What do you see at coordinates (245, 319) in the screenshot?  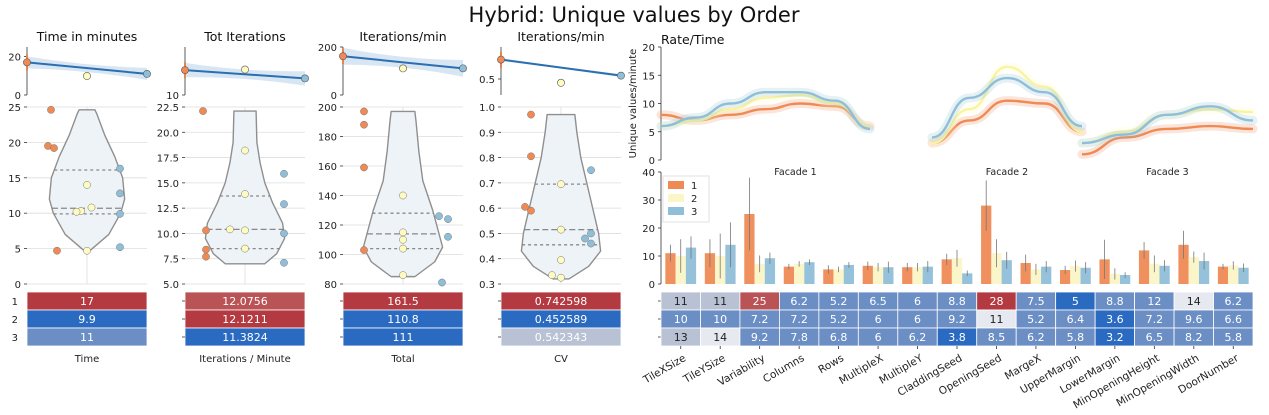 I see `table-cell-value: 12.1211` at bounding box center [245, 319].